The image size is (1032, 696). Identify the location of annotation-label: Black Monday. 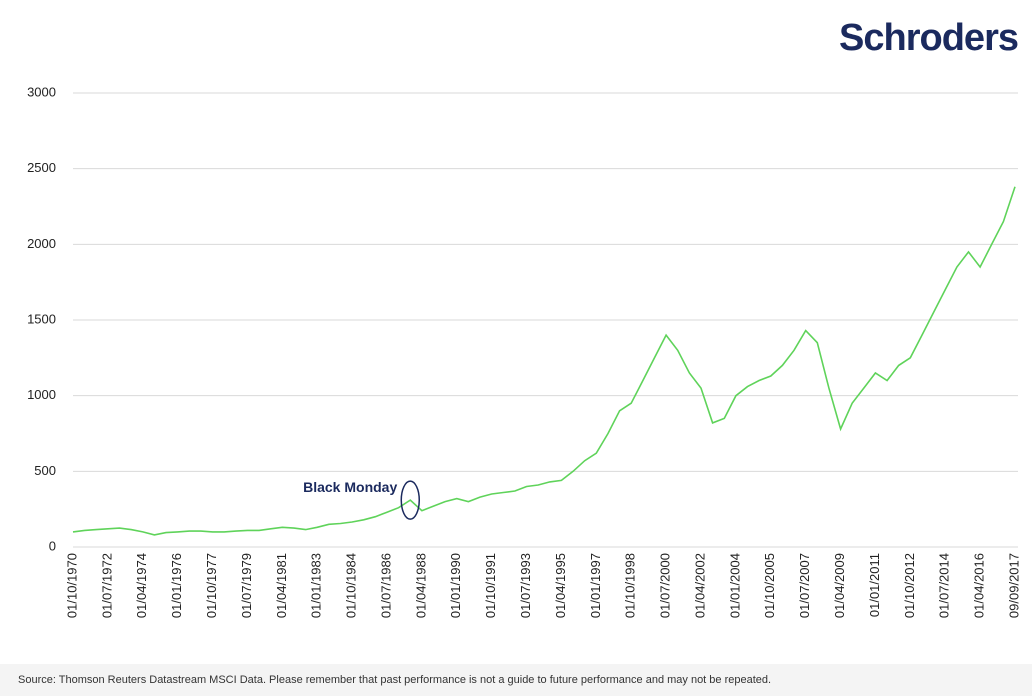
(350, 487).